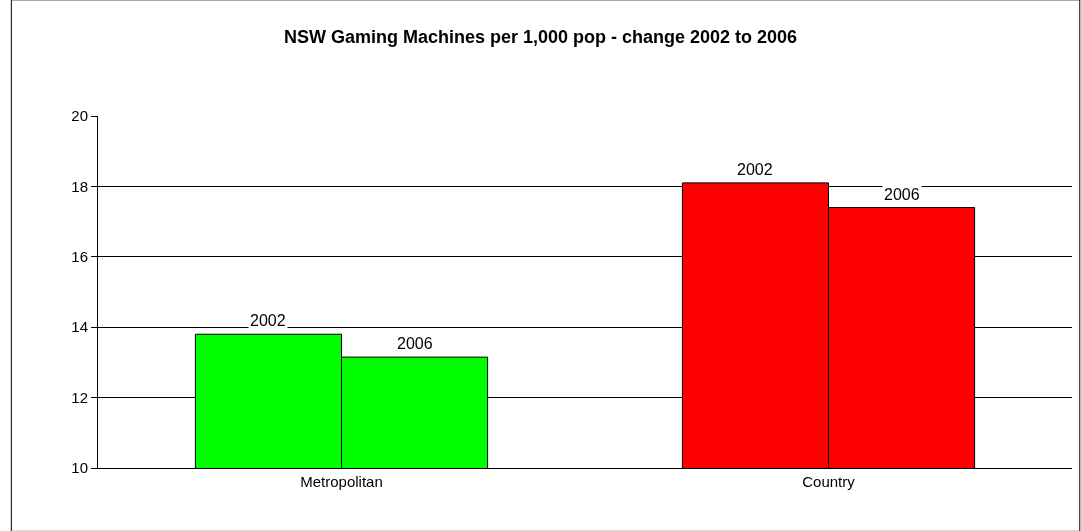  Describe the element at coordinates (268, 320) in the screenshot. I see `text: 2002` at that location.